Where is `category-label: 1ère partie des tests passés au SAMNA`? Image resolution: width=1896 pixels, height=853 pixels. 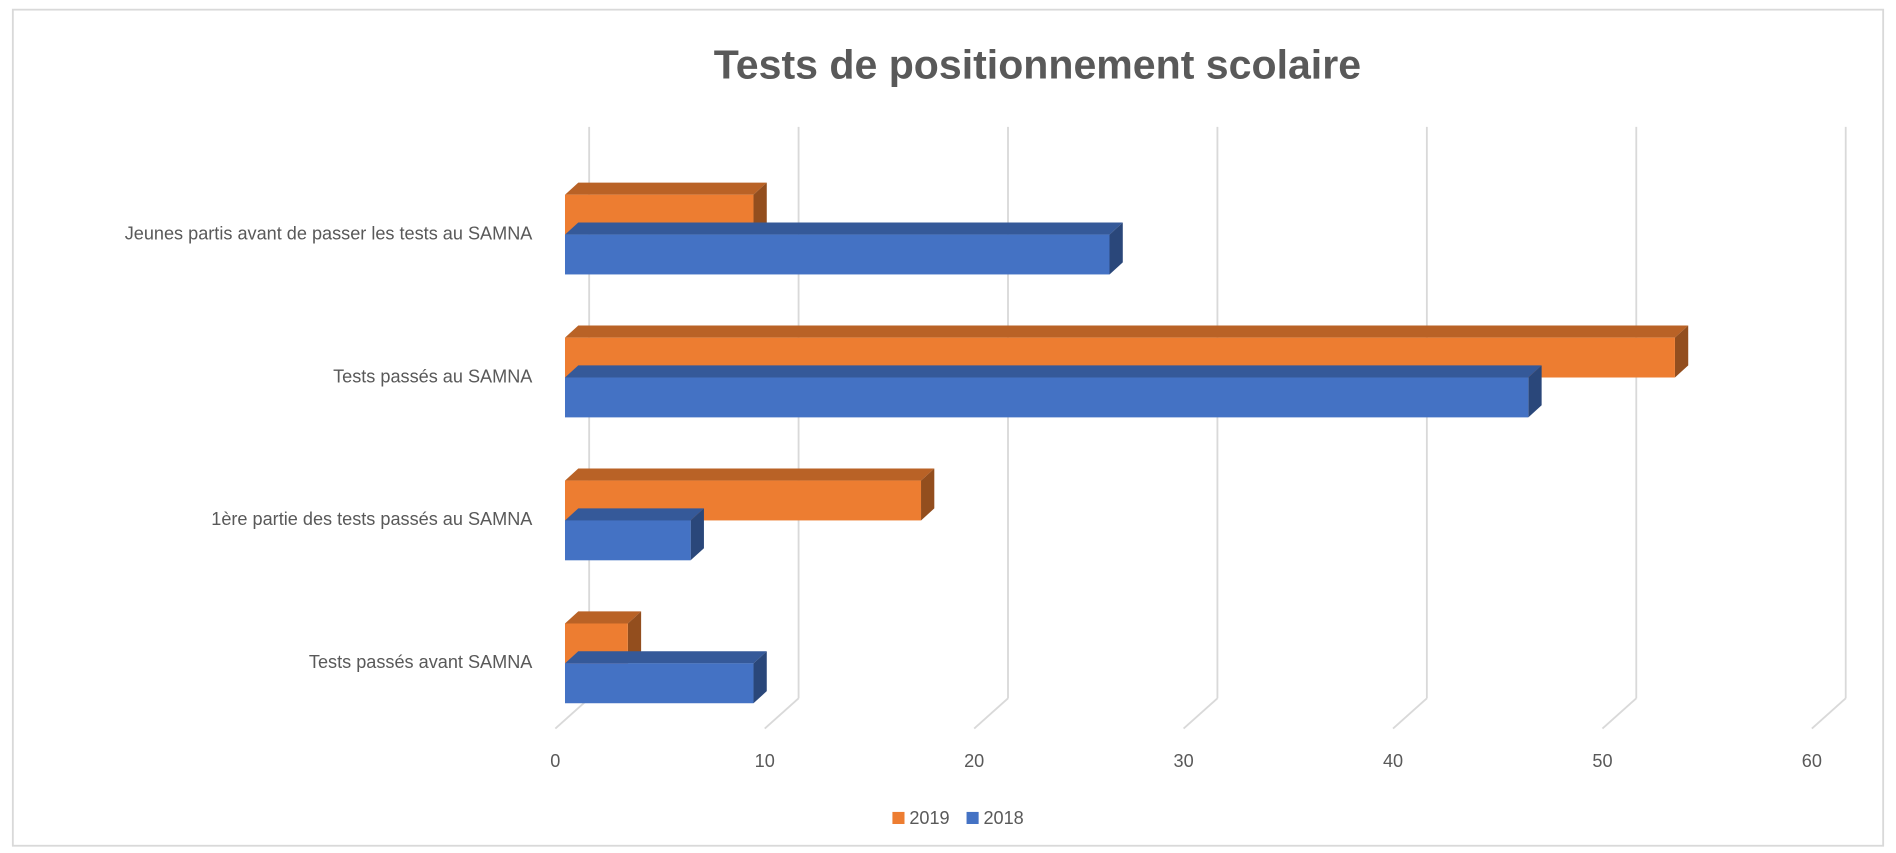 category-label: 1ère partie des tests passés au SAMNA is located at coordinates (372, 519).